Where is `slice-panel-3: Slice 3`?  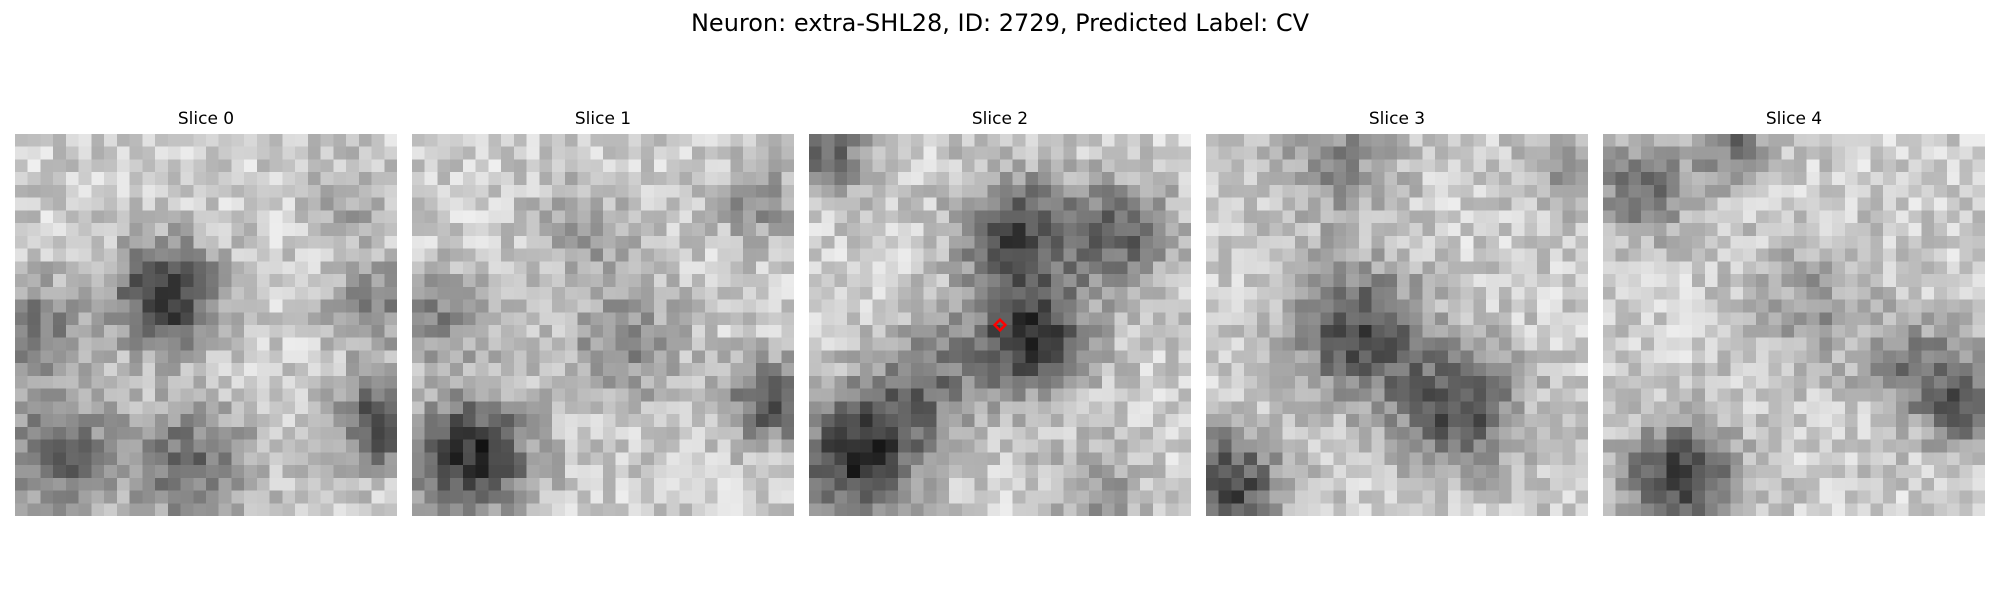
slice-panel-3: Slice 3 is located at coordinates (1397, 119).